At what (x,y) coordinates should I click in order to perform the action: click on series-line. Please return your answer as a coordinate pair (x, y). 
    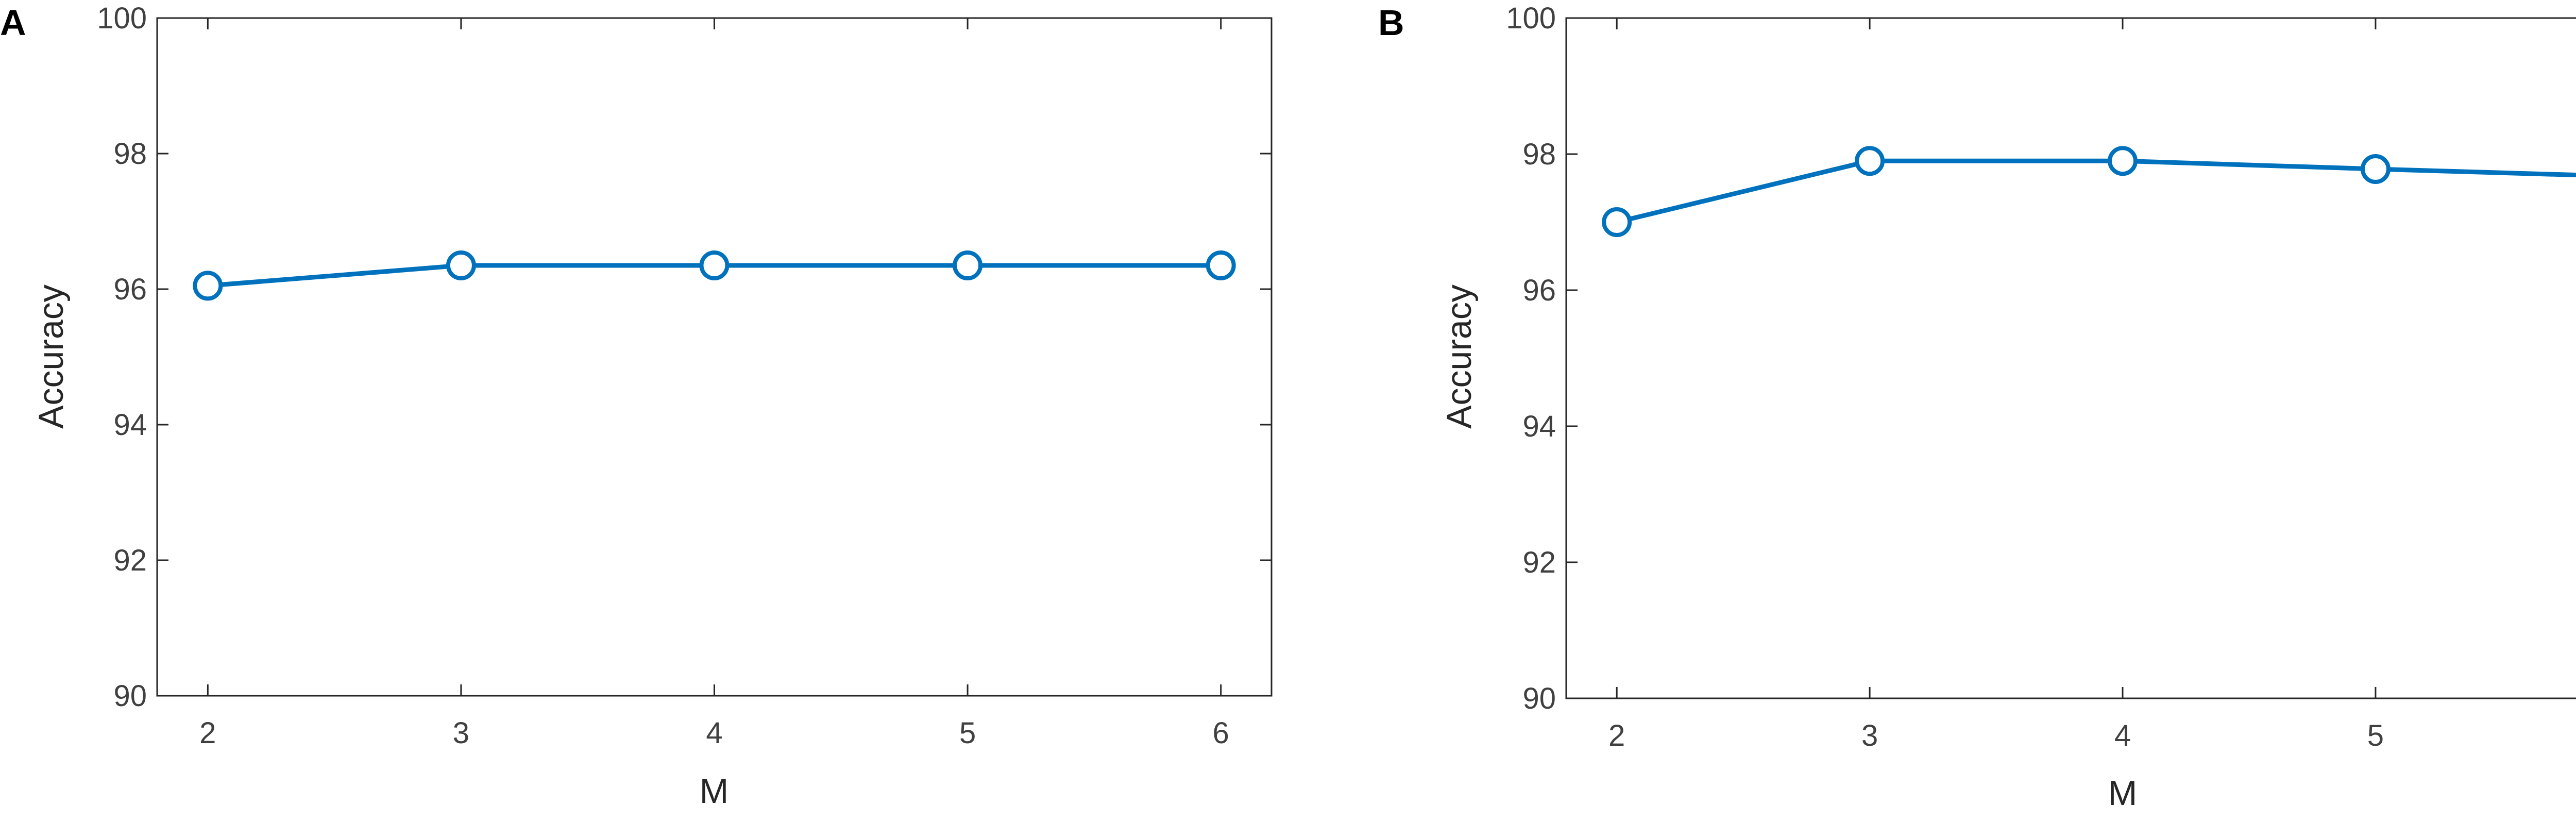
    Looking at the image, I should click on (2096, 192).